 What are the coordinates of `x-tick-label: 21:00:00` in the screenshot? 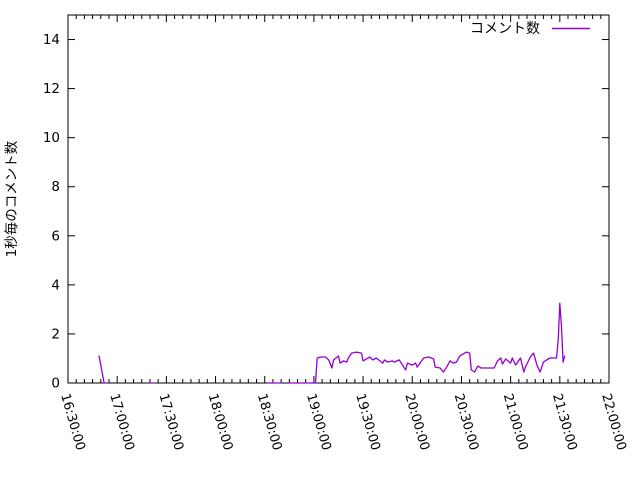 It's located at (515, 422).